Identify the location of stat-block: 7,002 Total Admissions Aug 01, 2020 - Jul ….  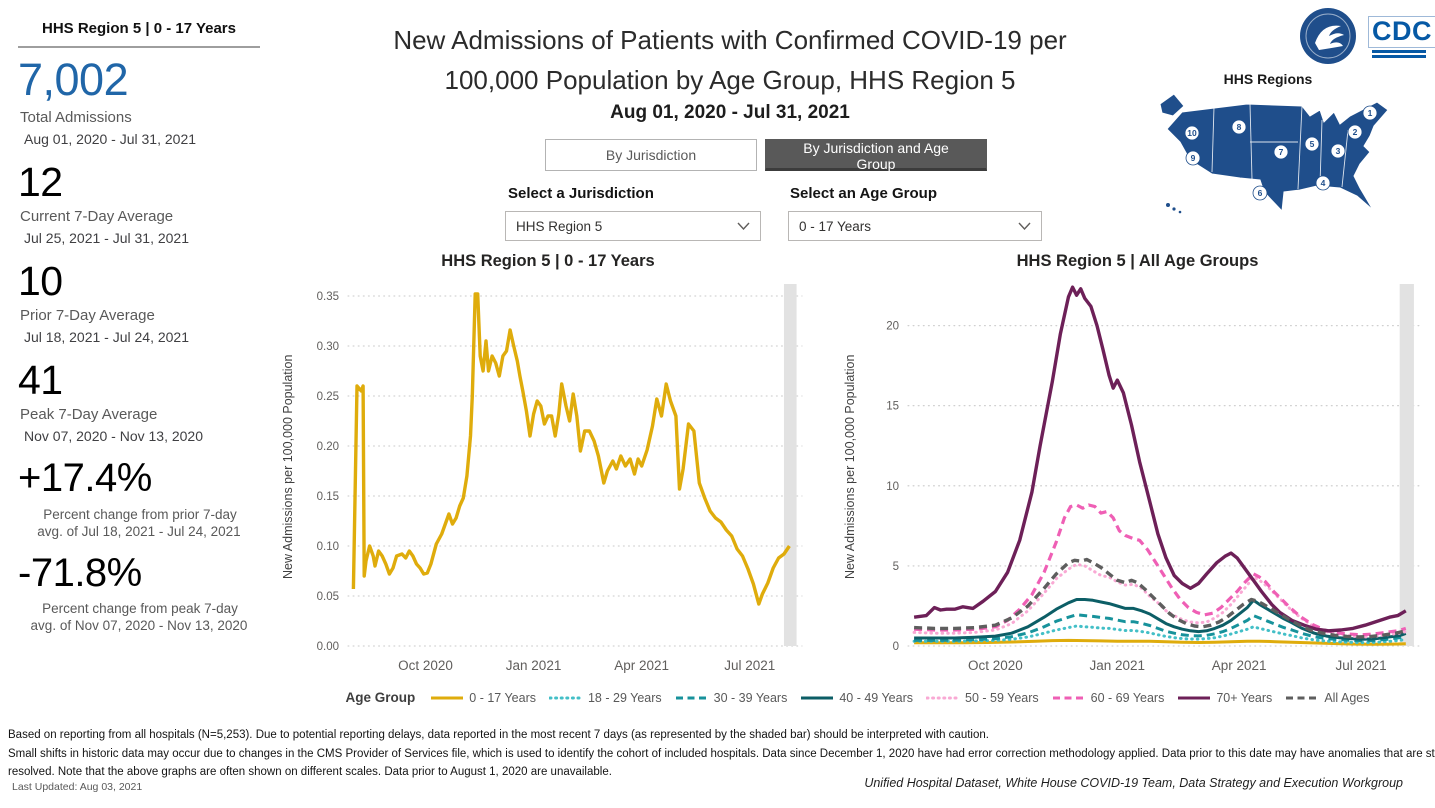
(139, 100).